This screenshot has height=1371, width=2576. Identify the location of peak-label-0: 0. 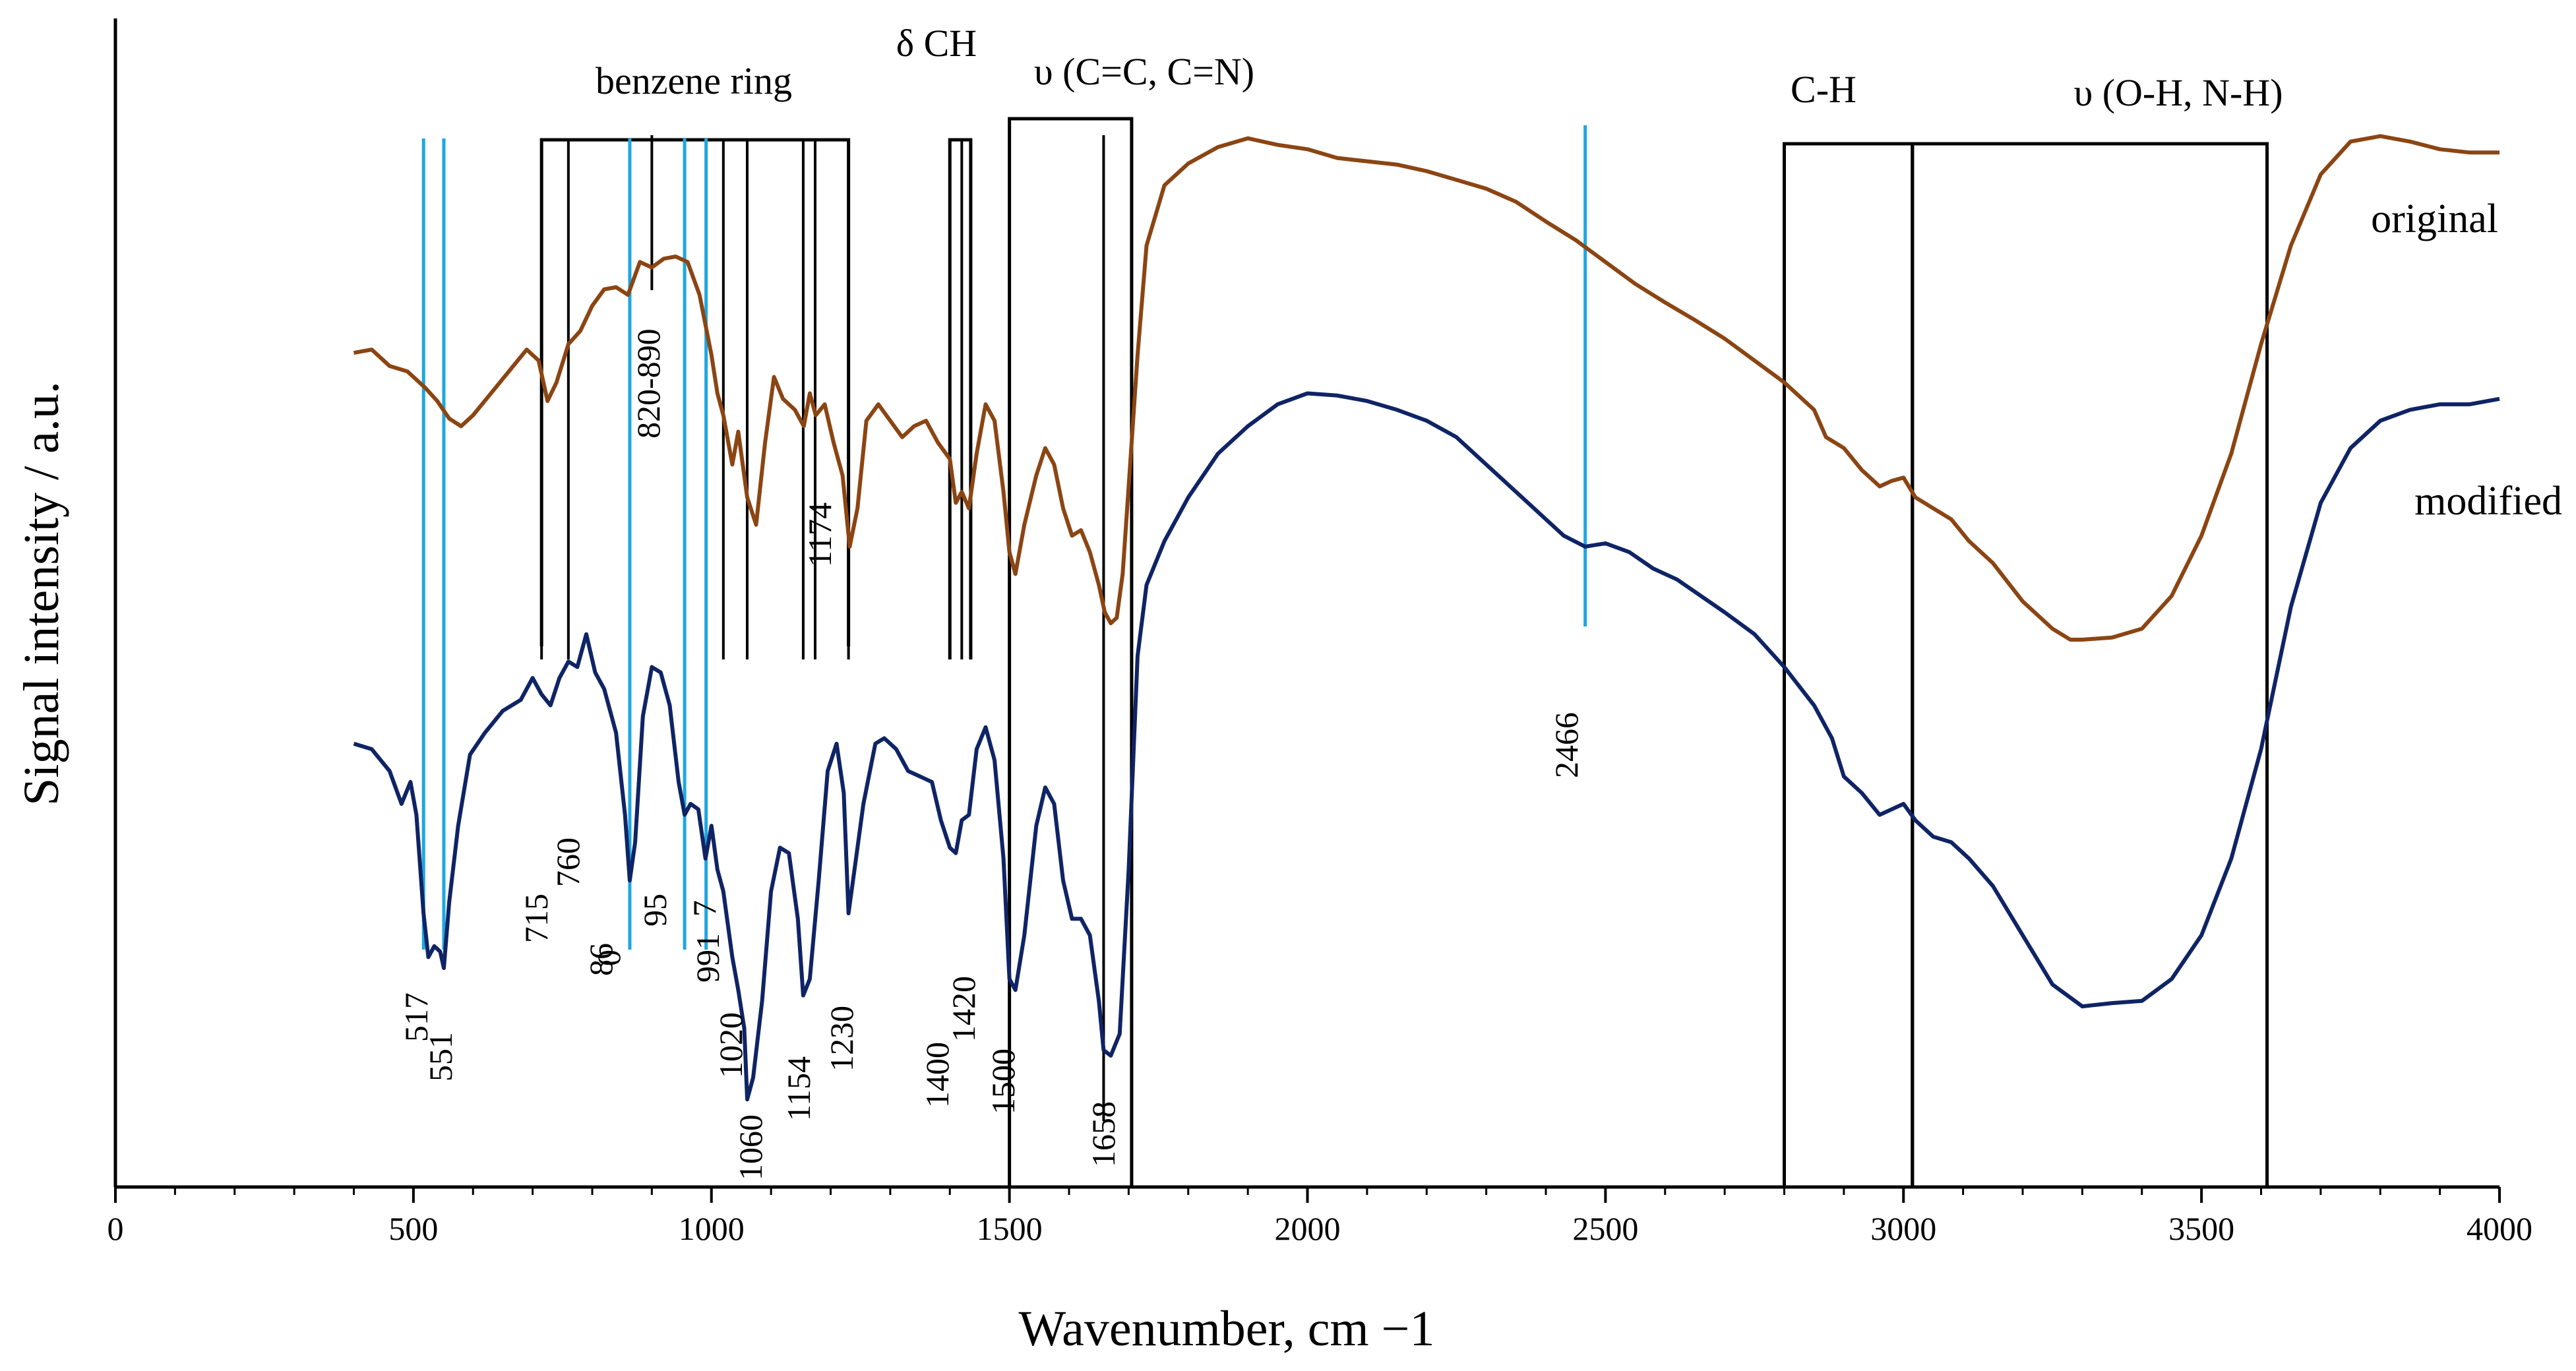
(608, 958).